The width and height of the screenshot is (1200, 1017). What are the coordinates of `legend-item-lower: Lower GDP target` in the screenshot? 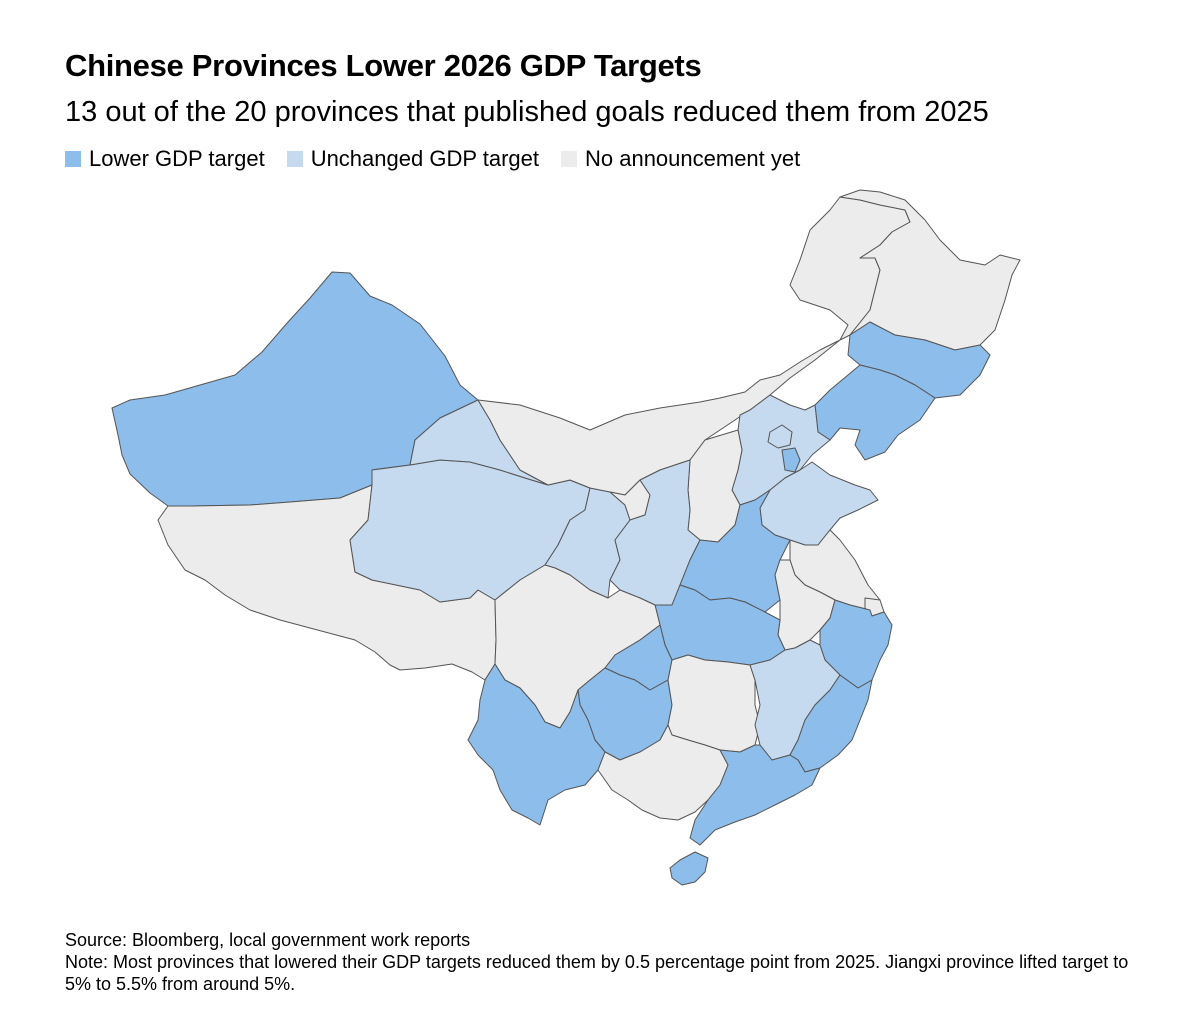 It's located at (165, 159).